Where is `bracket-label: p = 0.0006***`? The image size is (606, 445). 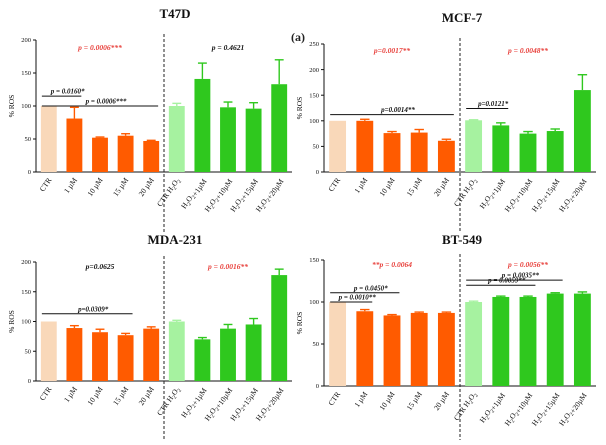 bracket-label: p = 0.0006*** is located at coordinates (106, 102).